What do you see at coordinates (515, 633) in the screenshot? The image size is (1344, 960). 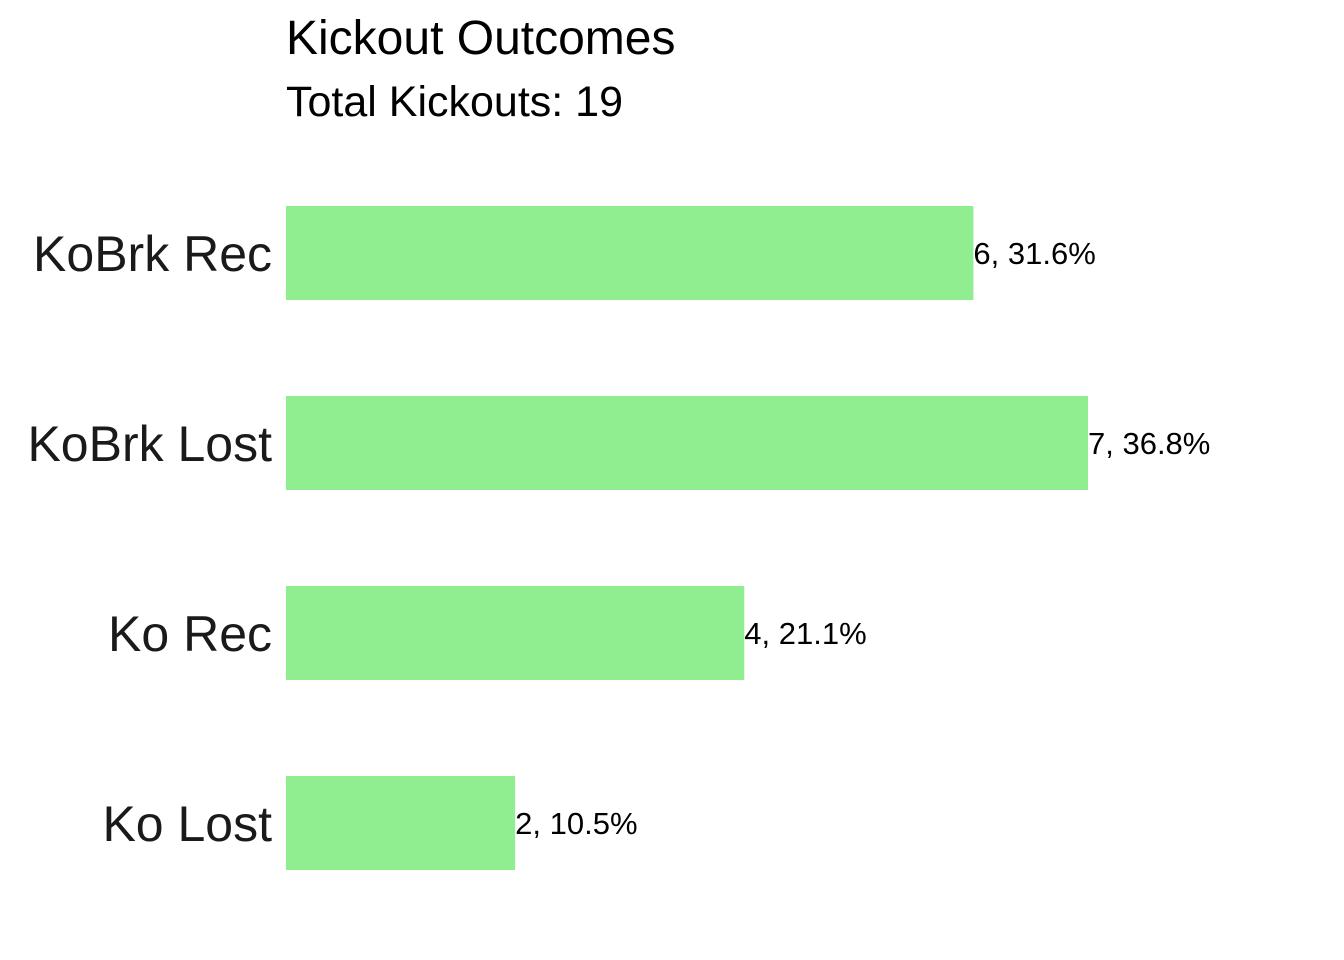 I see `bar-ko-rec` at bounding box center [515, 633].